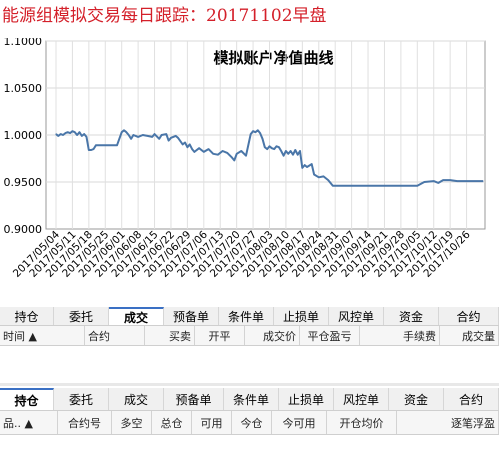 The width and height of the screenshot is (499, 474). I want to click on tab-bottom-7: 风控单, so click(361, 399).